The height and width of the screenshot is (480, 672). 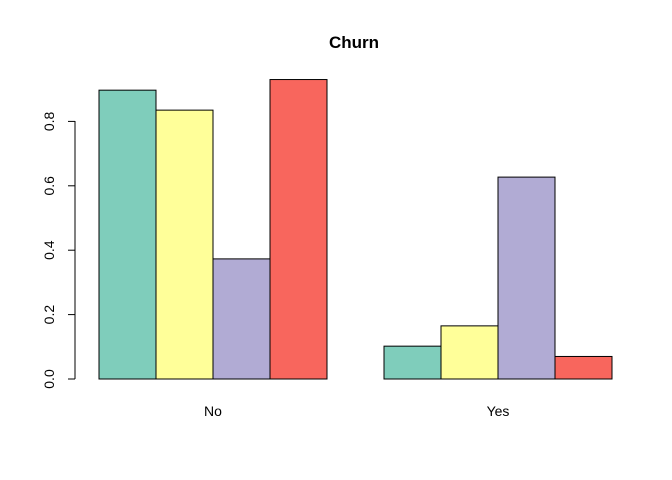 I want to click on y-tick-label: 0.4, so click(x=49, y=250).